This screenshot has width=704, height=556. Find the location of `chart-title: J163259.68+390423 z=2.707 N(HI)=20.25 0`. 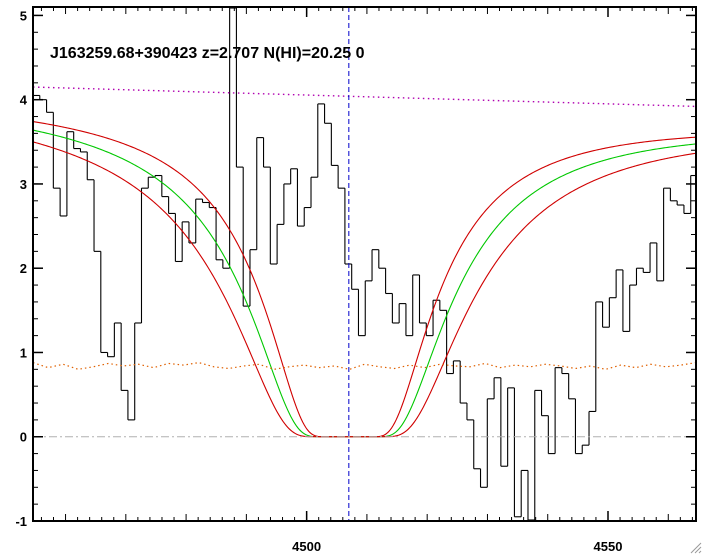

chart-title: J163259.68+390423 z=2.707 N(HI)=20.25 0 is located at coordinates (207, 53).